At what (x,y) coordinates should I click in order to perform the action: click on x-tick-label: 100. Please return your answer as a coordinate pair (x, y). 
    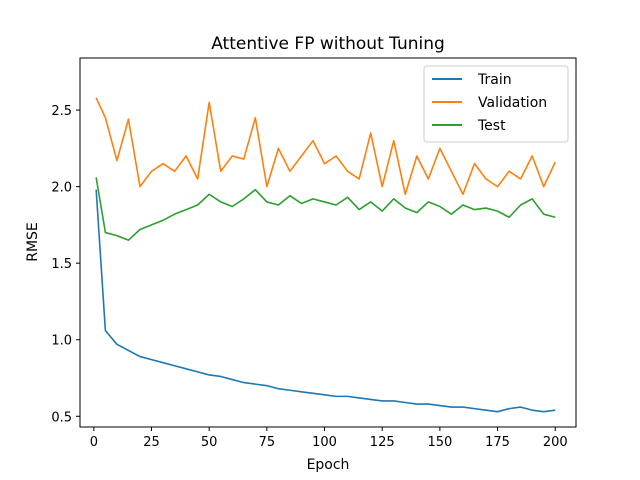
    Looking at the image, I should click on (324, 442).